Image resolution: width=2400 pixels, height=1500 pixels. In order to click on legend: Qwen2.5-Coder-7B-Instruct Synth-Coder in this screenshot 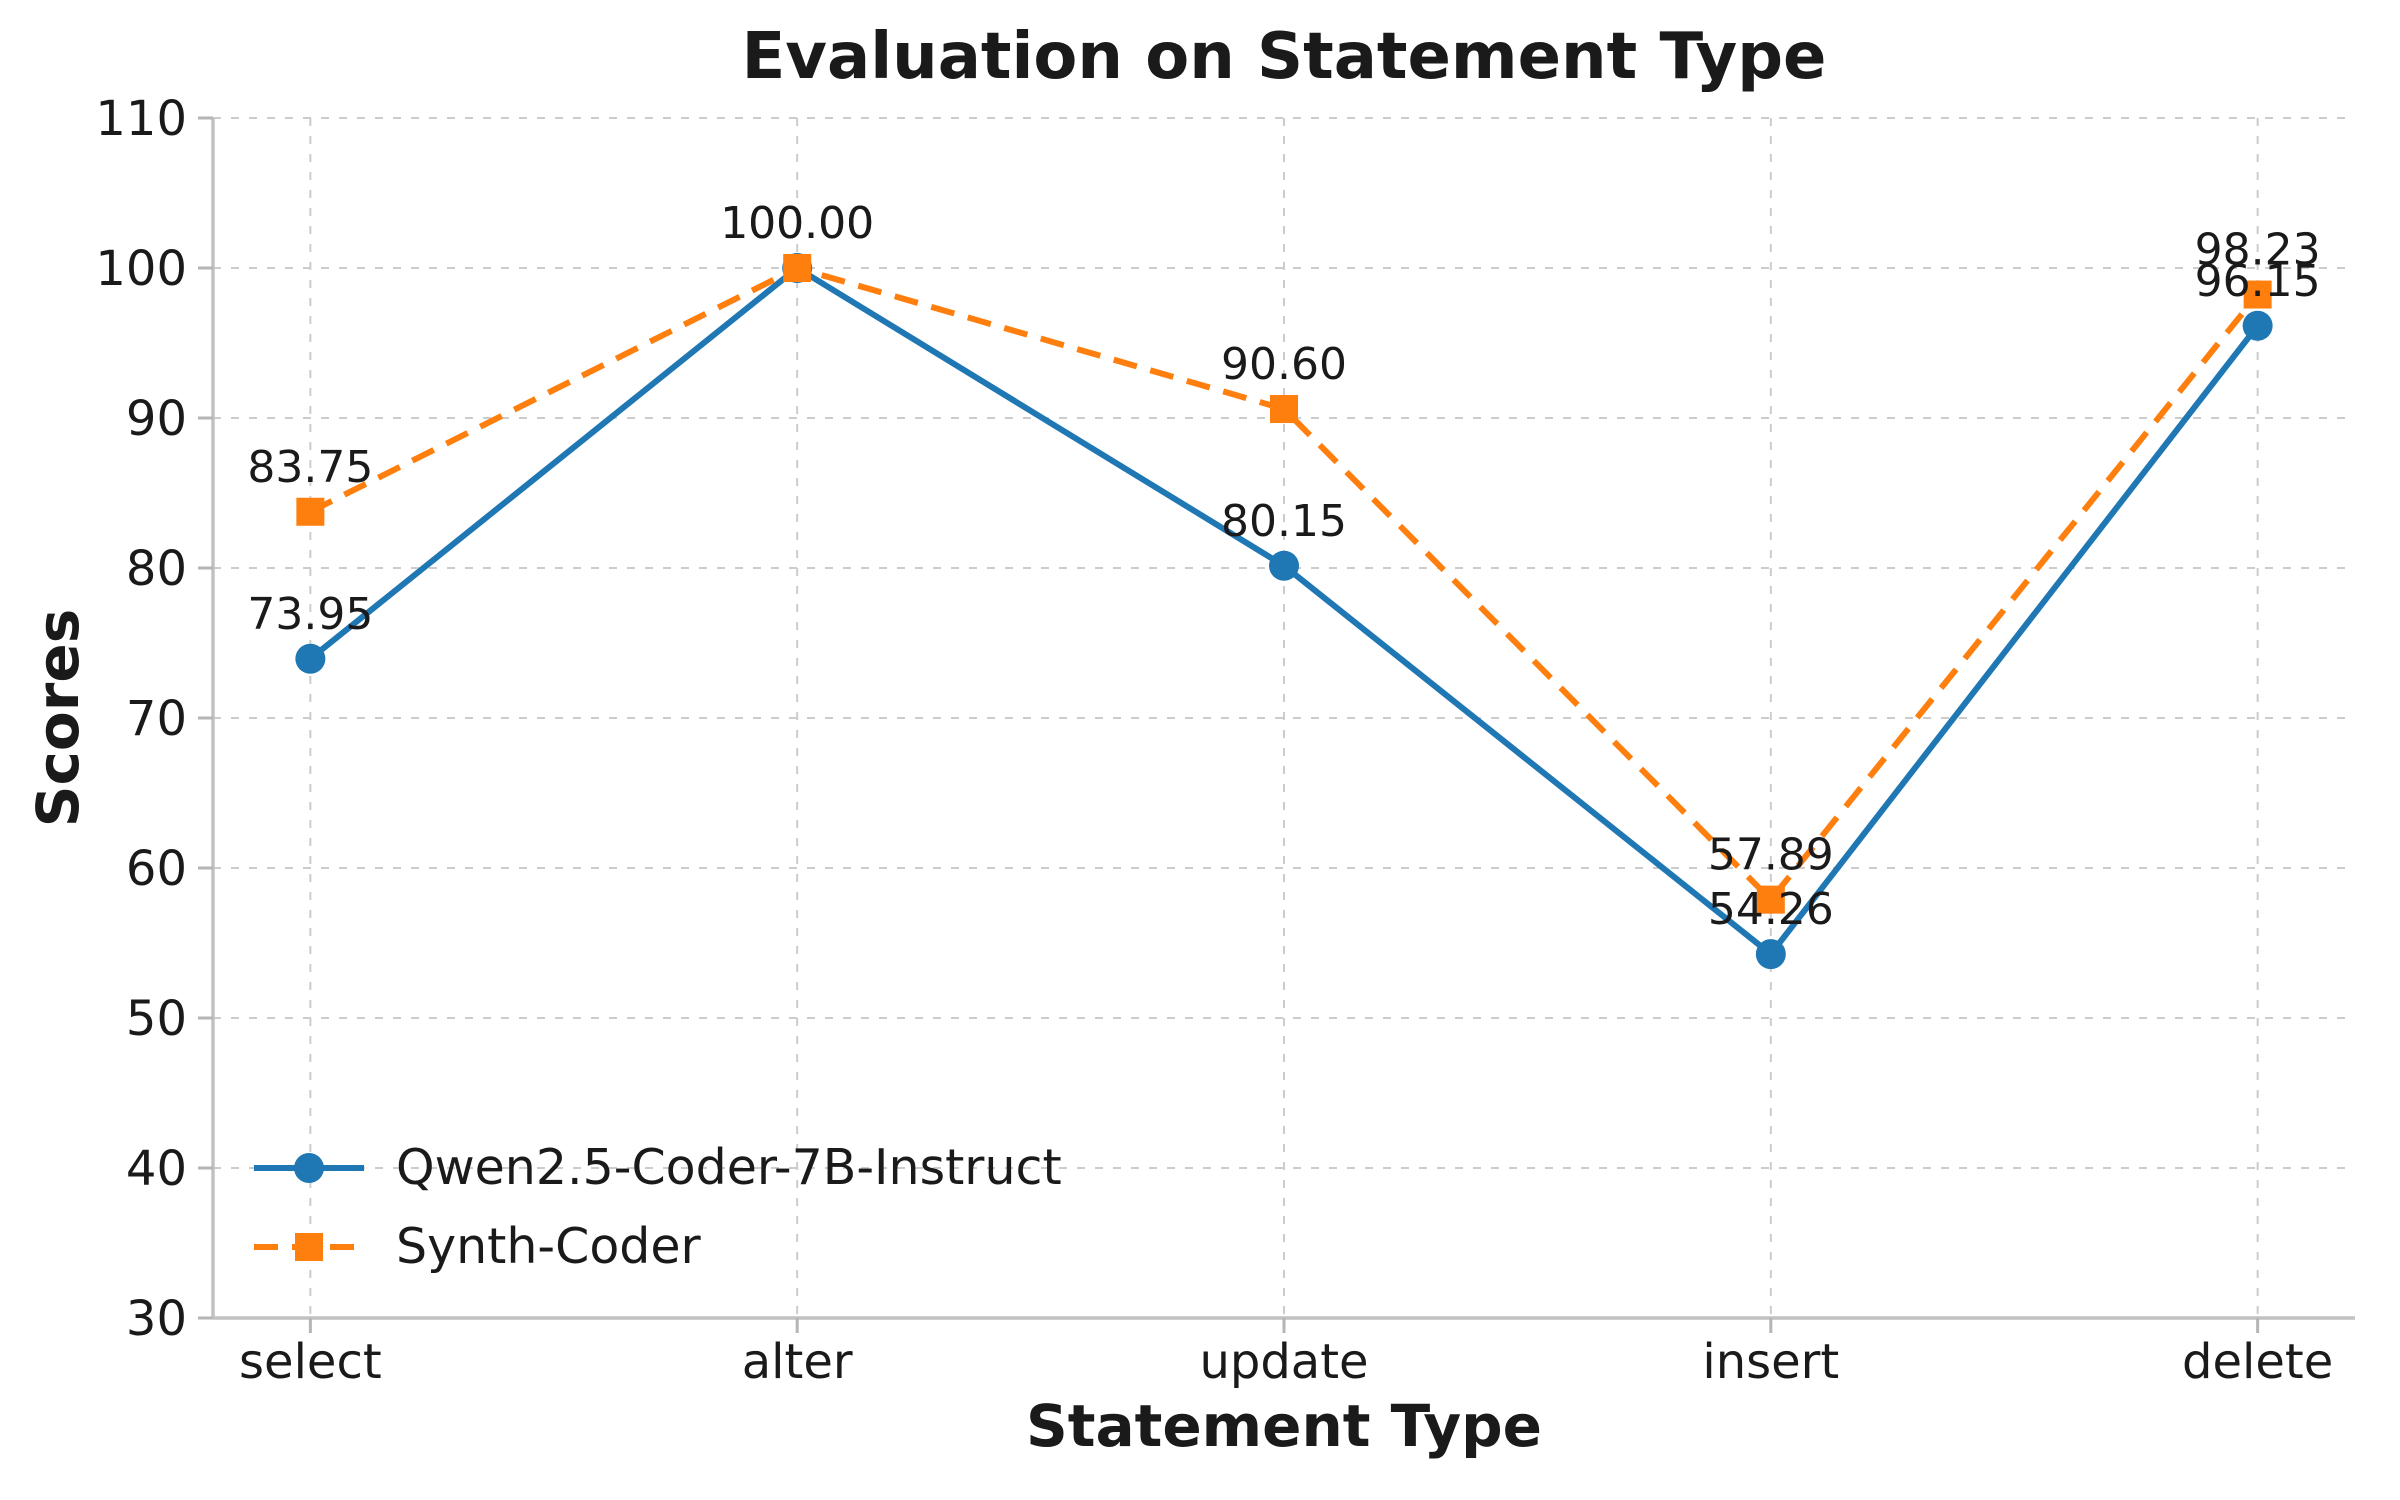, I will do `click(656, 1207)`.